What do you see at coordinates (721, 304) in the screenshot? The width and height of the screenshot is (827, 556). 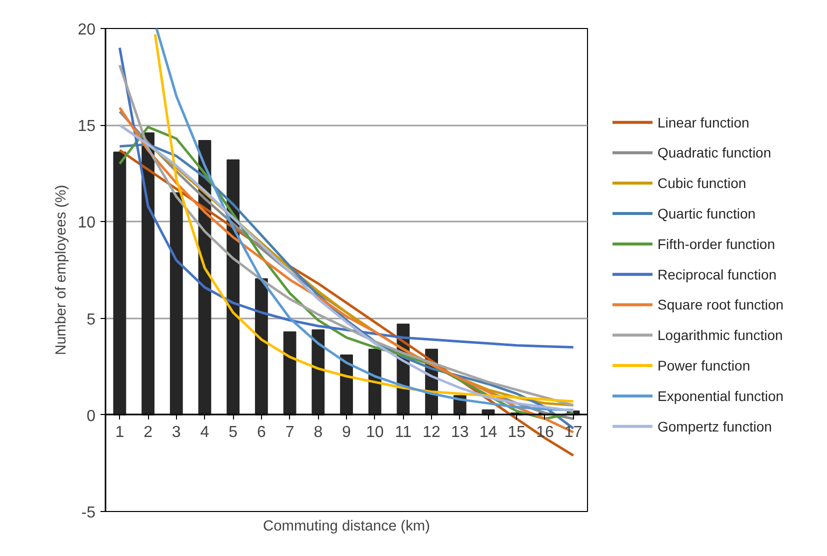 I see `legend-label: Square root function` at bounding box center [721, 304].